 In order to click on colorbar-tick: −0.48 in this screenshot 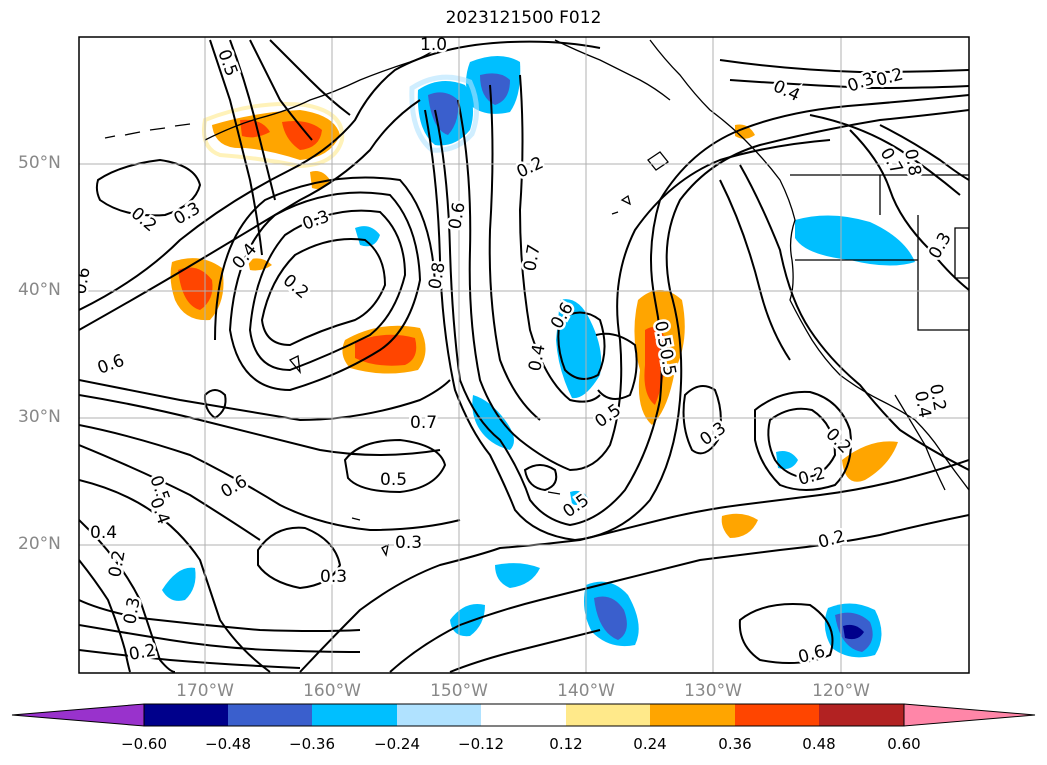, I will do `click(228, 744)`.